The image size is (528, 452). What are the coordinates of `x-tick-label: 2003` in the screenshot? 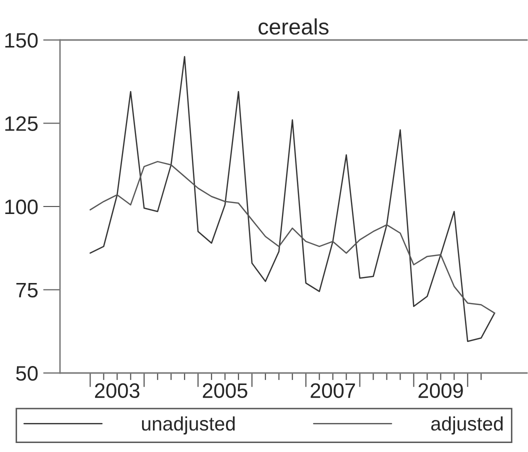 It's located at (117, 390).